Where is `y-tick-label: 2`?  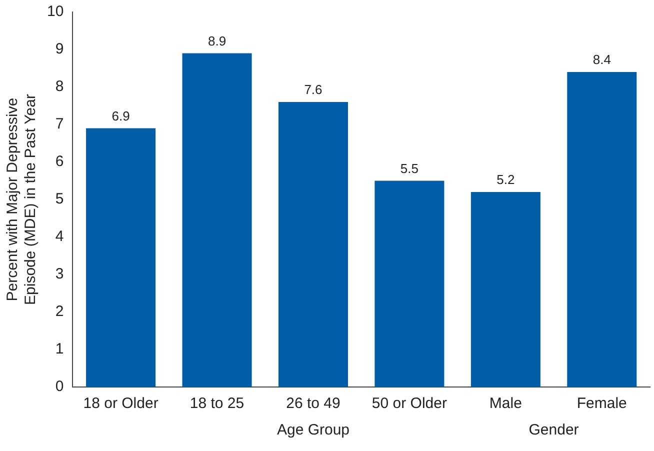
y-tick-label: 2 is located at coordinates (59, 311).